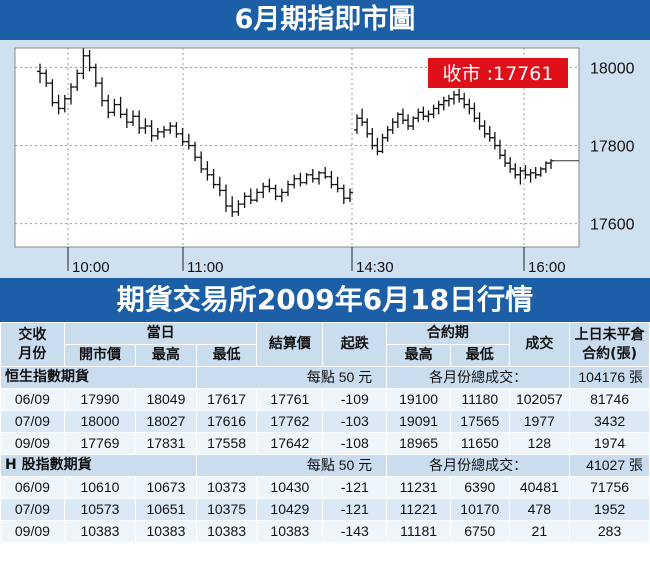 The height and width of the screenshot is (572, 650). I want to click on cell-settle: 10429, so click(290, 509).